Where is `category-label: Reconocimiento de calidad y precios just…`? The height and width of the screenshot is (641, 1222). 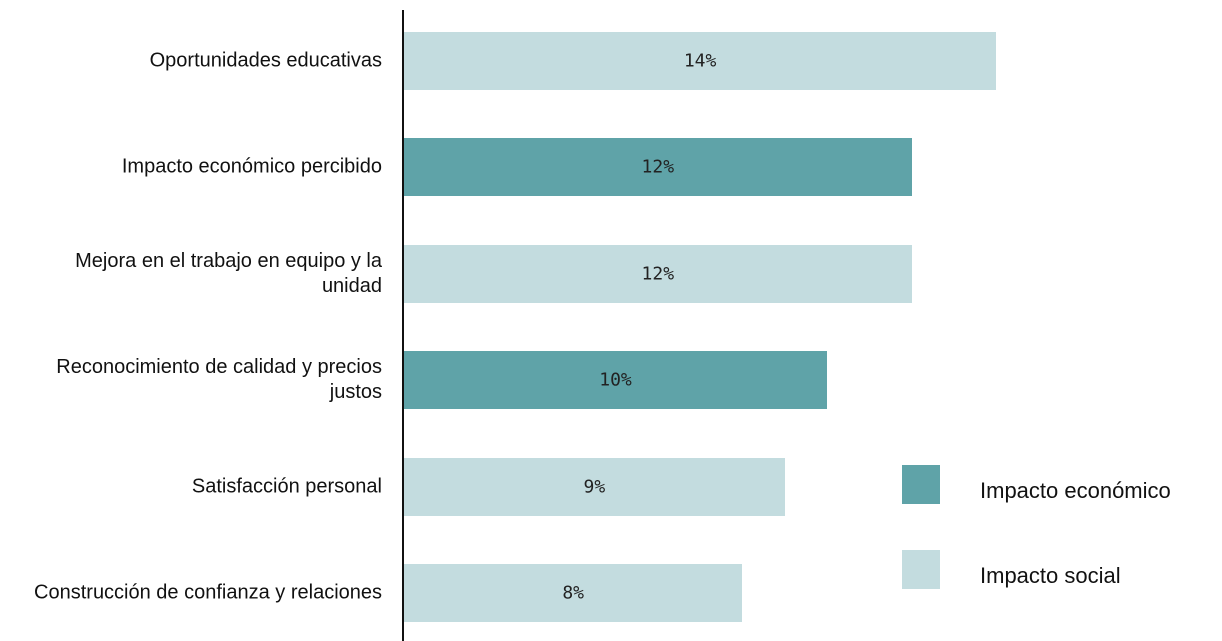 category-label: Reconocimiento de calidad y precios just… is located at coordinates (219, 380).